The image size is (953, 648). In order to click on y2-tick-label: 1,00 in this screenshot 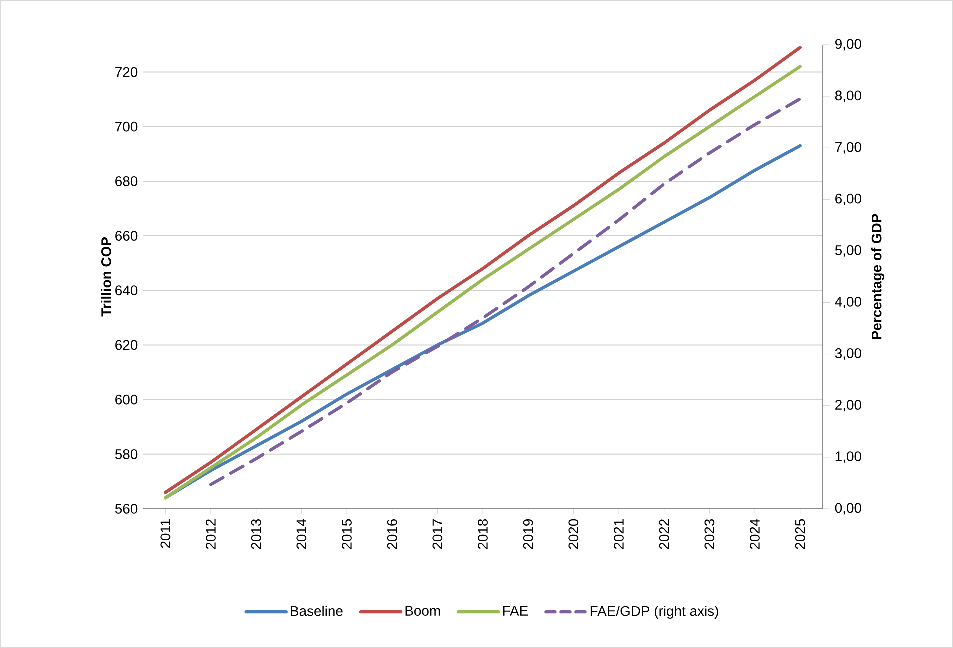, I will do `click(849, 458)`.